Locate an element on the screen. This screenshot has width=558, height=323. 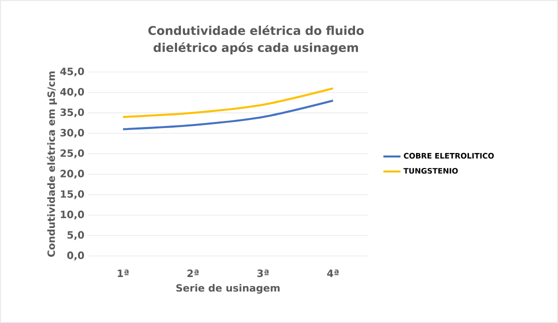
y-tick-label: 35,0 is located at coordinates (72, 113).